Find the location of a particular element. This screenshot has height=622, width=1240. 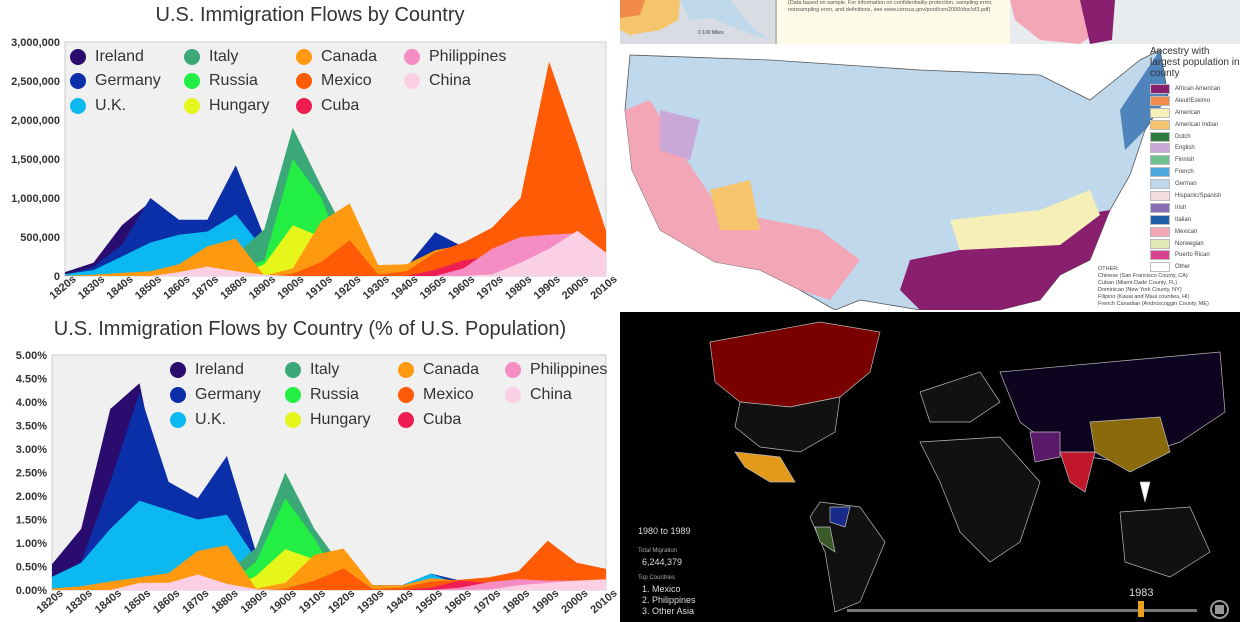

x-tick-label: 1860s is located at coordinates (176, 287).